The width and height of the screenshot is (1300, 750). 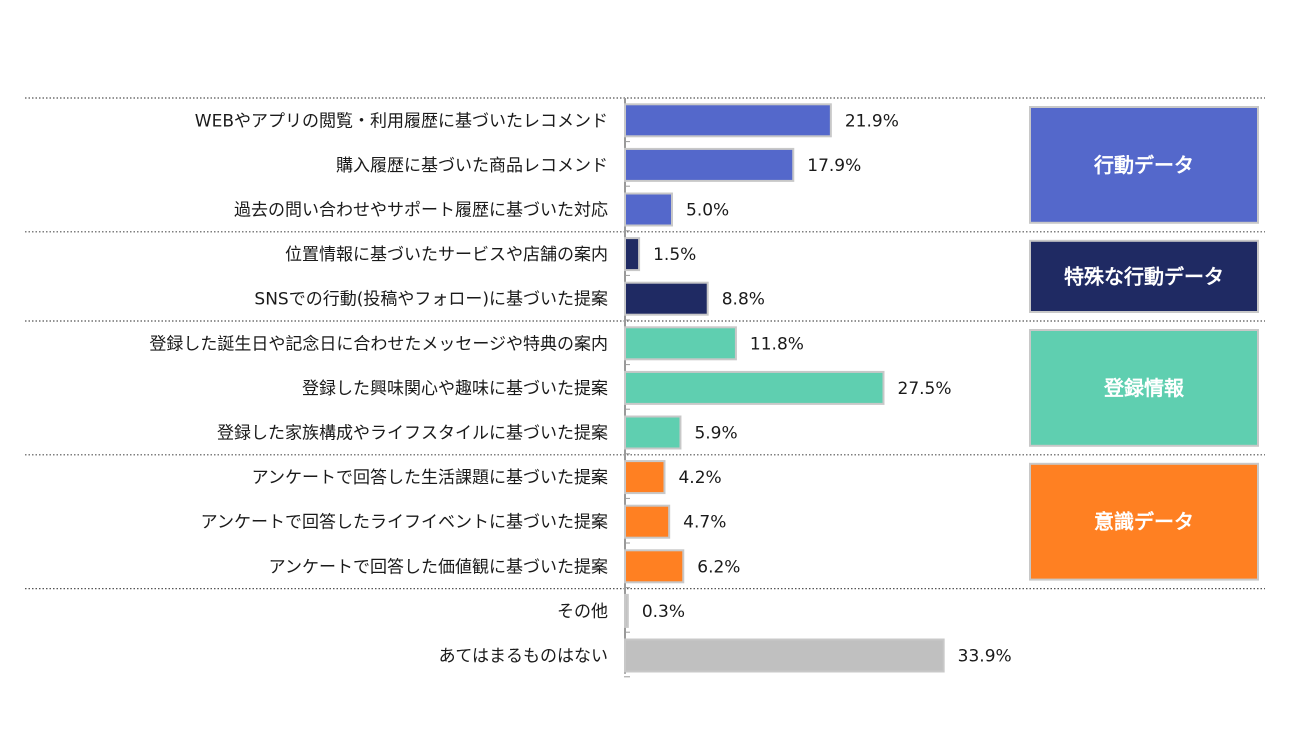 What do you see at coordinates (718, 567) in the screenshot?
I see `value-label: 6.2%` at bounding box center [718, 567].